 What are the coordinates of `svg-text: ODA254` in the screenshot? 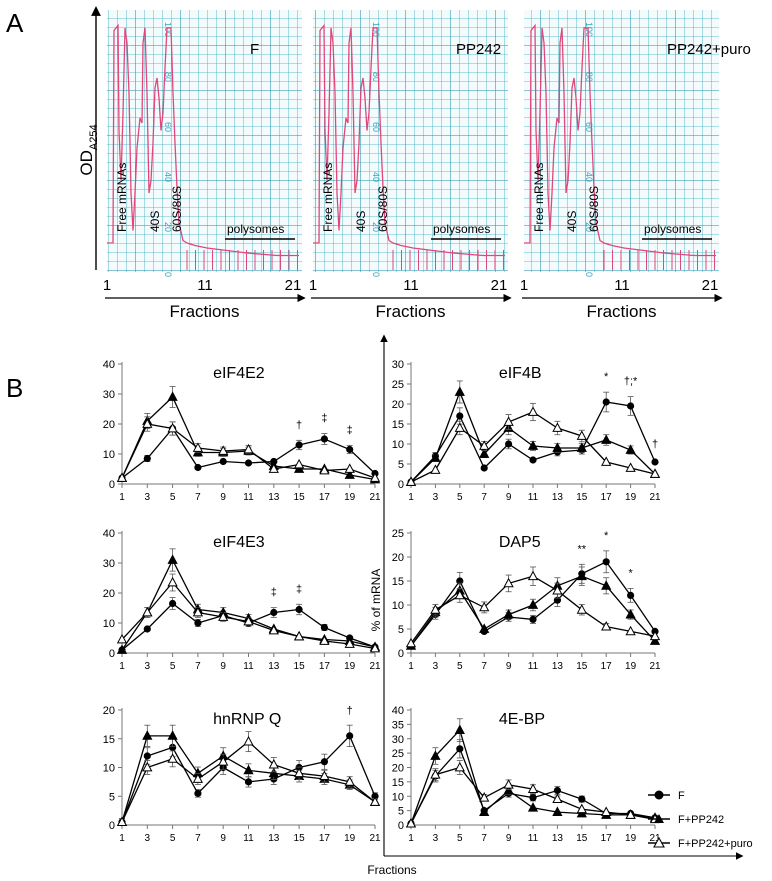 It's located at (88, 149).